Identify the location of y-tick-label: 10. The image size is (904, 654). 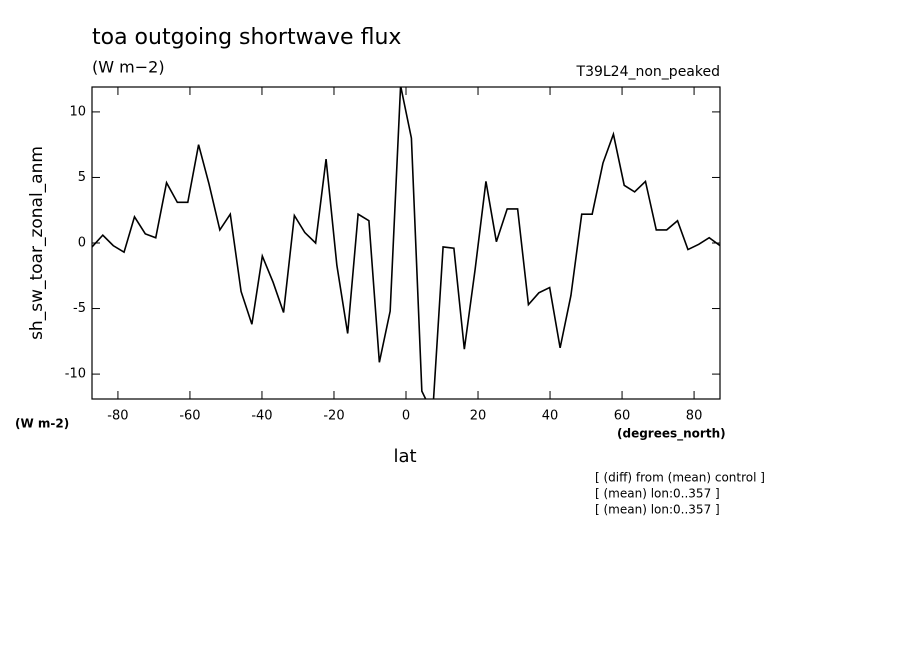
(77, 111).